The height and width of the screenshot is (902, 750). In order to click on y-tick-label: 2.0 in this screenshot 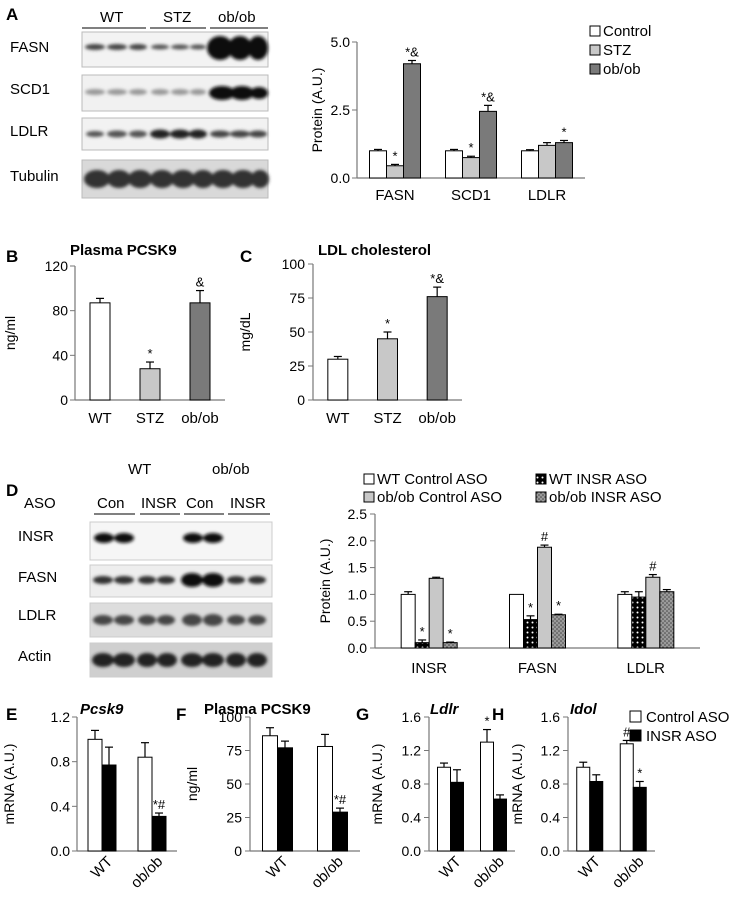, I will do `click(358, 541)`.